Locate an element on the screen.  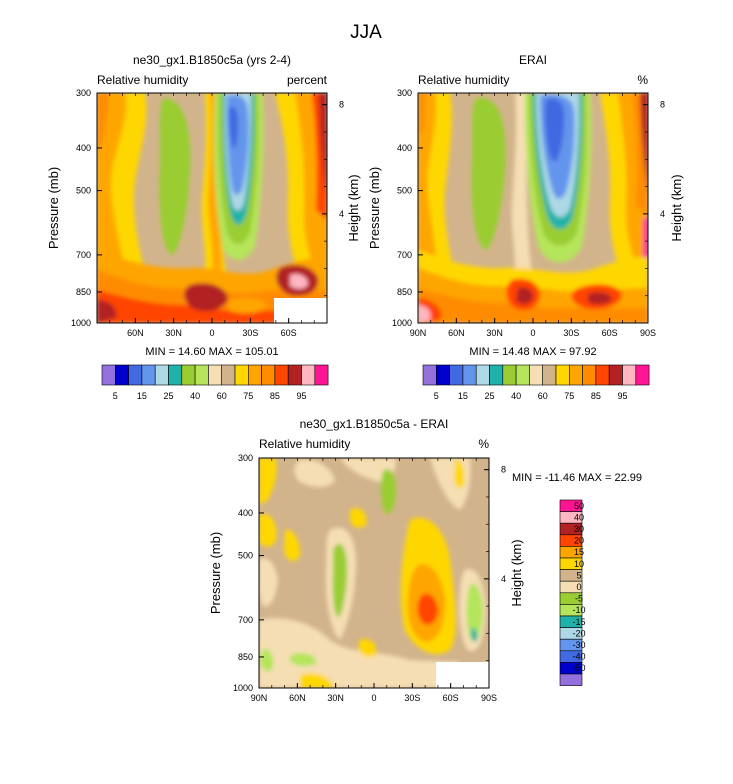
erai-ylabel-right: Height (km) is located at coordinates (676, 207).